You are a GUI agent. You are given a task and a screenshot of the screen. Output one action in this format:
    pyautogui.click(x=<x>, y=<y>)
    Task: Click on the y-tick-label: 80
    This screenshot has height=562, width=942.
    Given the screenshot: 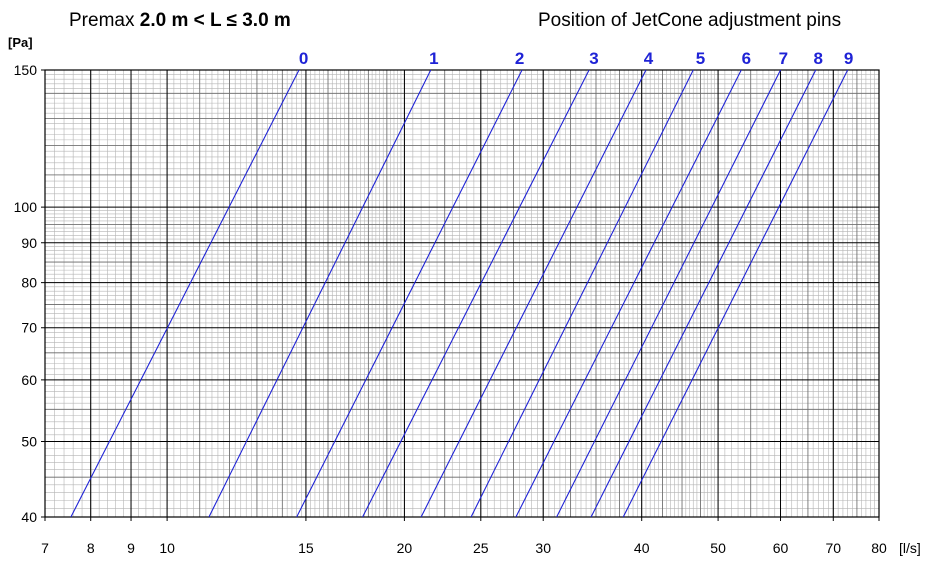 What is the action you would take?
    pyautogui.click(x=29, y=283)
    